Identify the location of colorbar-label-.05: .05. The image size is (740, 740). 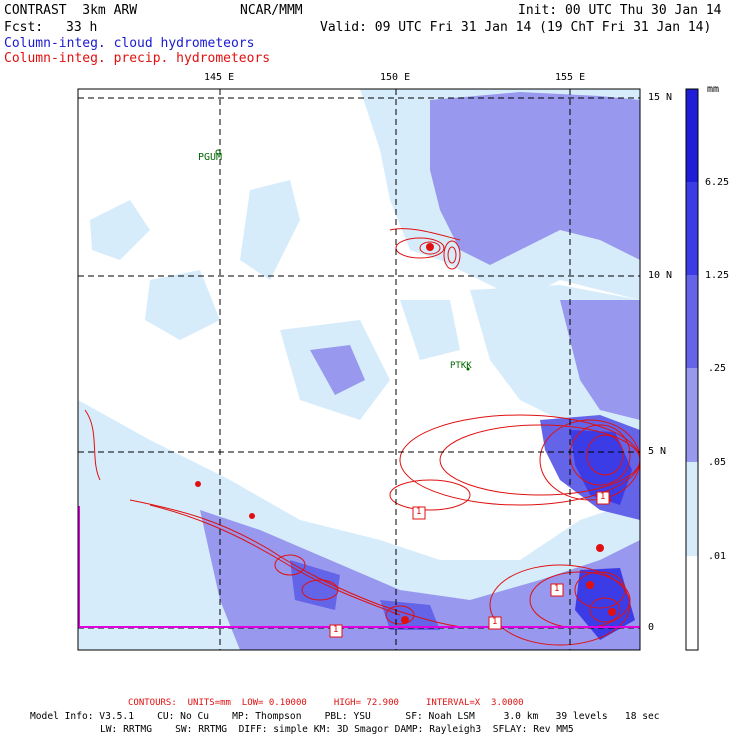
(717, 462).